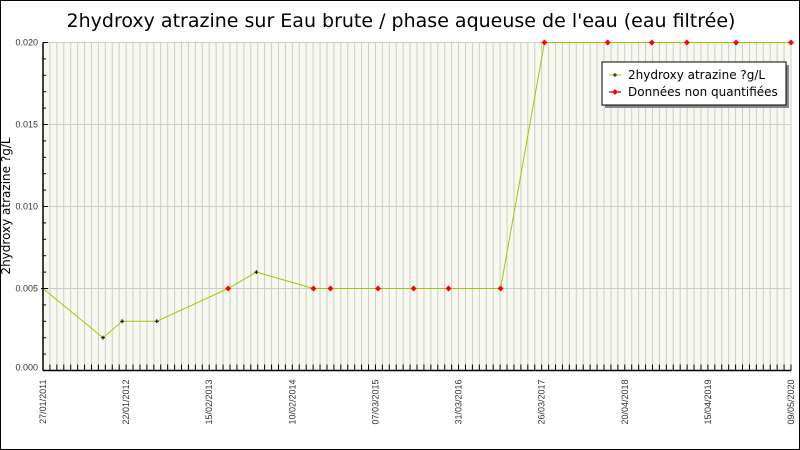 The width and height of the screenshot is (800, 450). What do you see at coordinates (126, 402) in the screenshot?
I see `x-tick-label: 22/01/2012` at bounding box center [126, 402].